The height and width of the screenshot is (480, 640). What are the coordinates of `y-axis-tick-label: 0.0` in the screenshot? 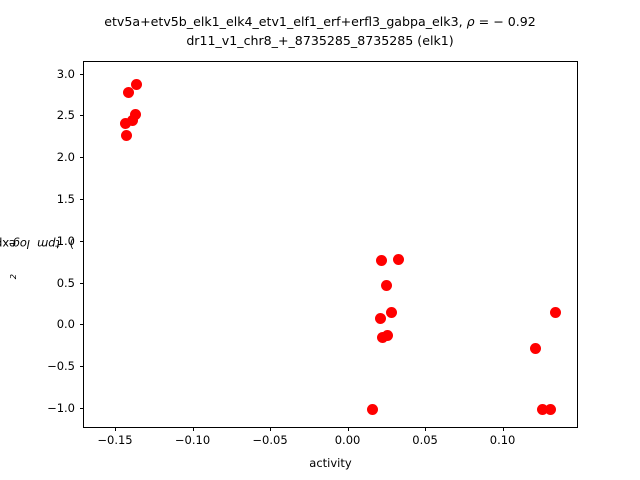 It's located at (65, 324).